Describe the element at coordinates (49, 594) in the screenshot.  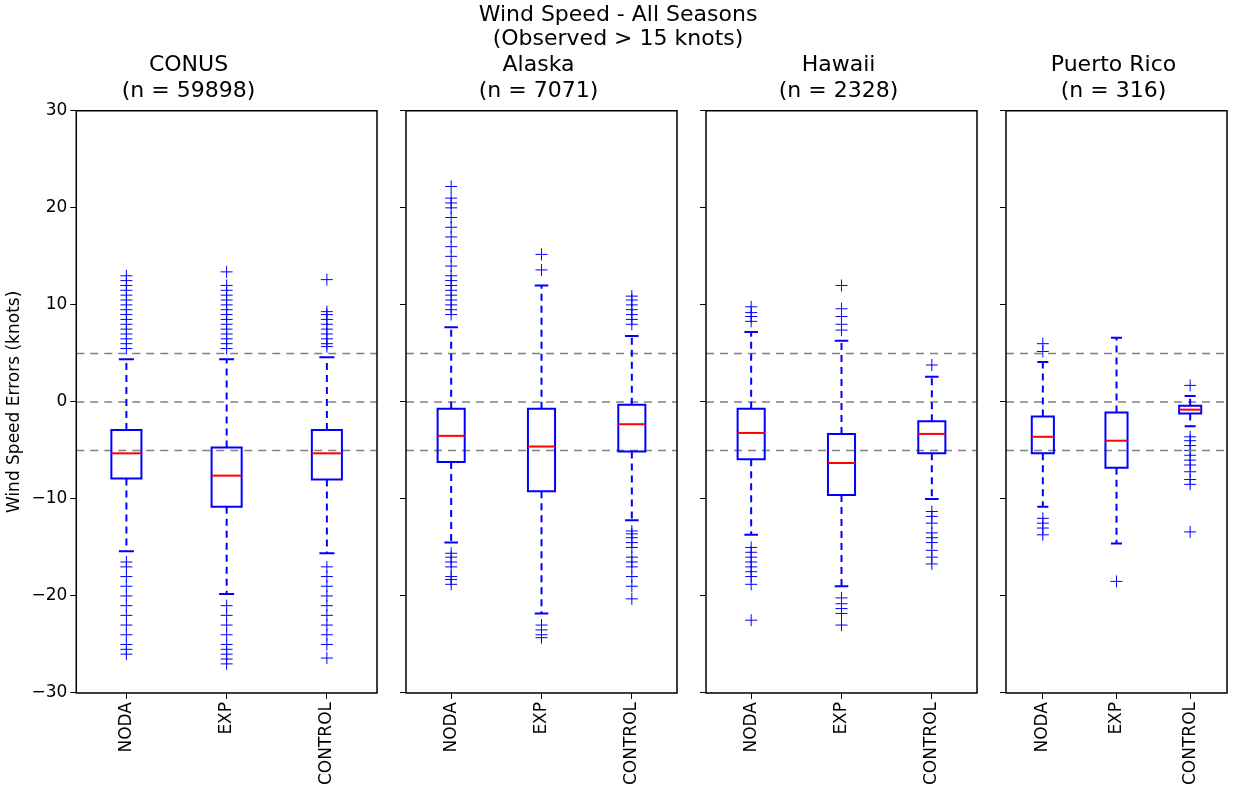
I see `y-tick-label: −20` at that location.